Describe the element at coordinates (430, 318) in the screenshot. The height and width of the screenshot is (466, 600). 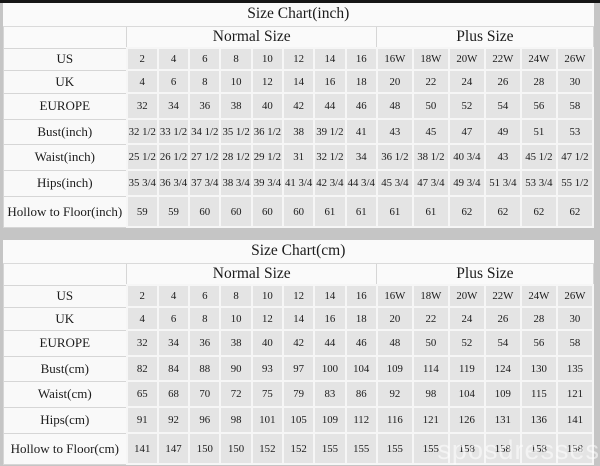
I see `size-cell: 22` at that location.